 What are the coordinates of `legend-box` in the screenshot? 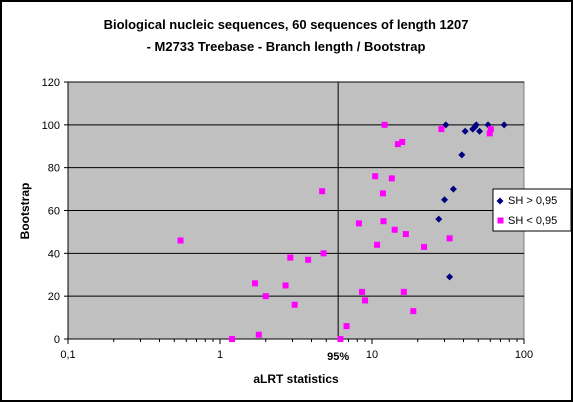 It's located at (532, 210).